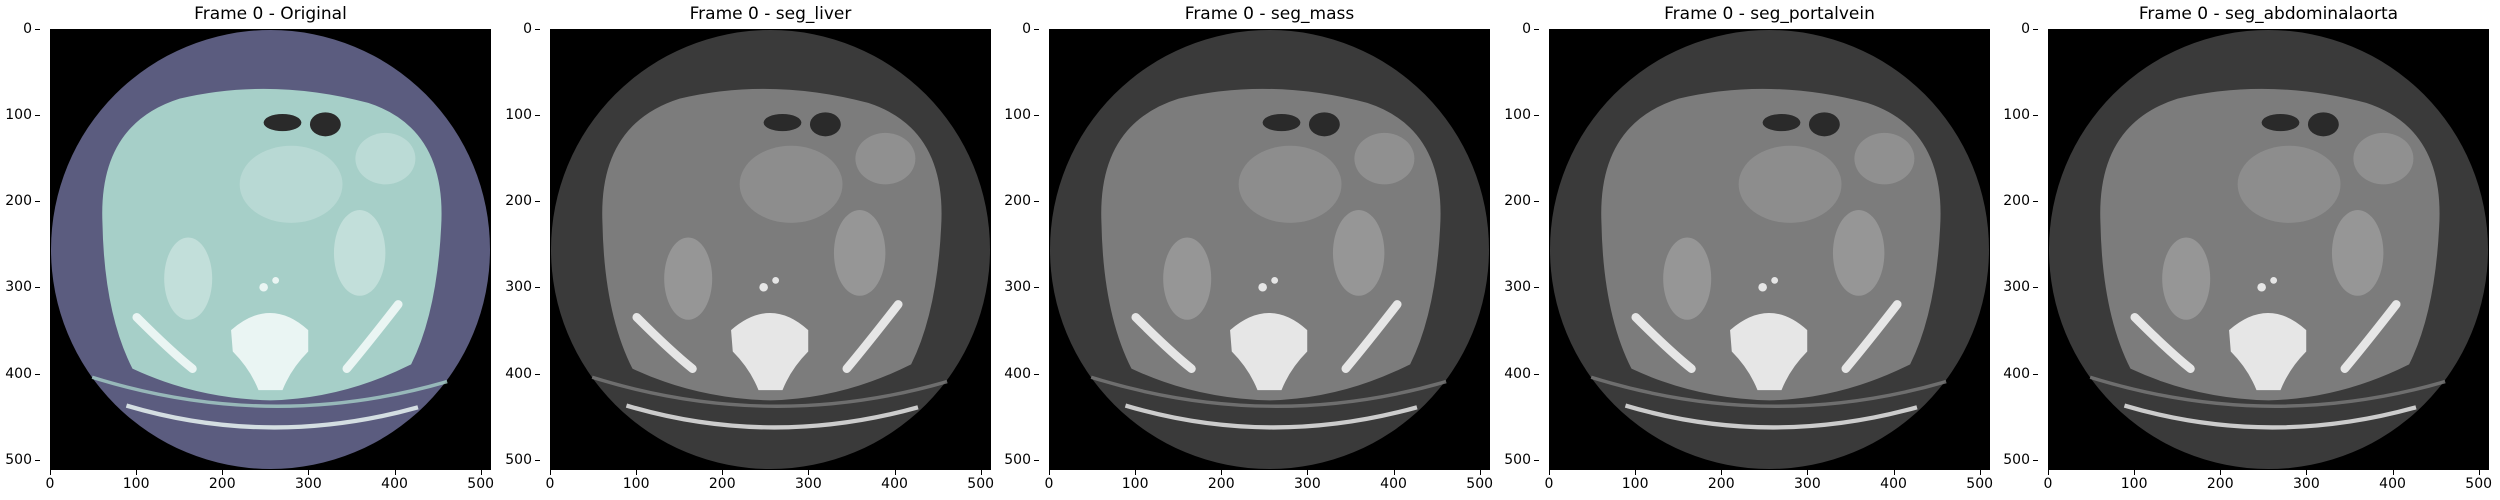 The image size is (2500, 500). What do you see at coordinates (770, 14) in the screenshot?
I see `panel-title: Frame 0 - seg_liver` at bounding box center [770, 14].